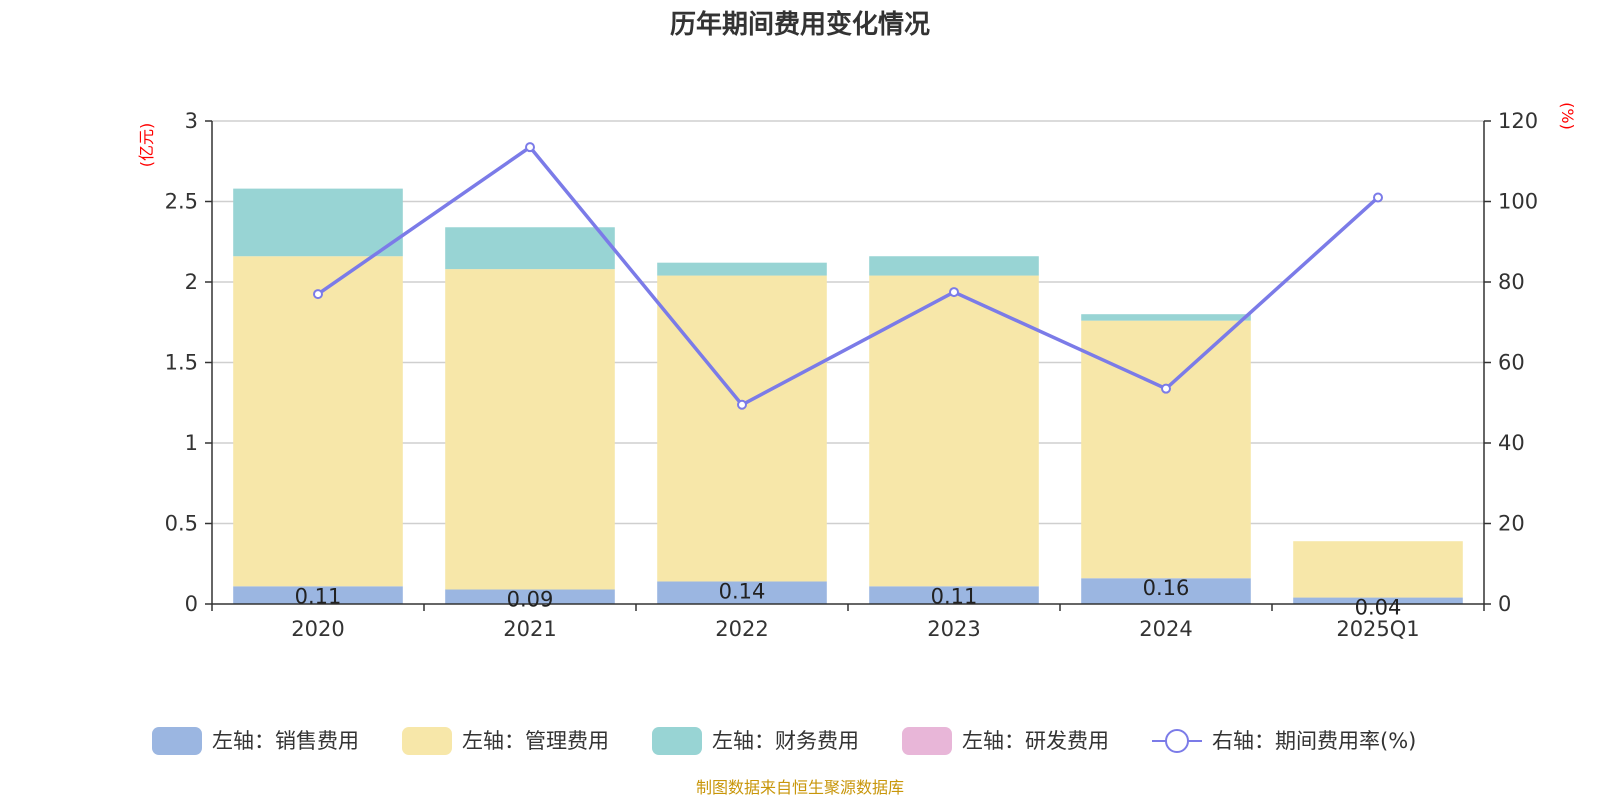 This screenshot has width=1600, height=800. Describe the element at coordinates (800, 787) in the screenshot. I see `source-note: 制图数据来自恒生聚源数据库` at that location.